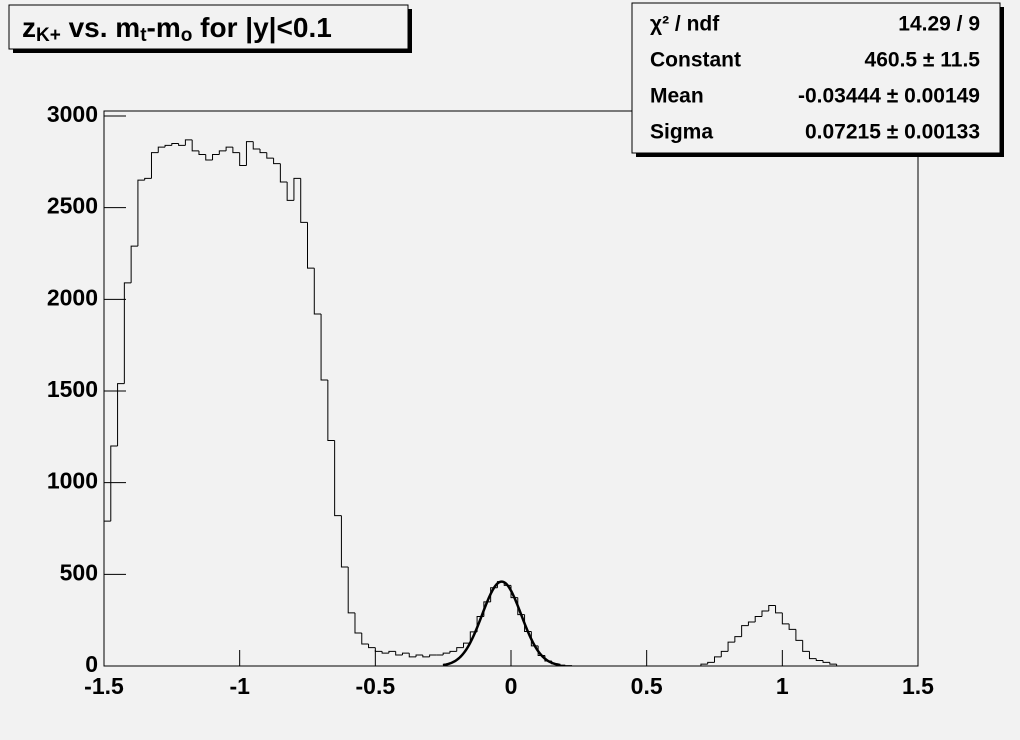 This screenshot has height=740, width=1020. Describe the element at coordinates (104, 686) in the screenshot. I see `x-tick-label: -1.5` at that location.